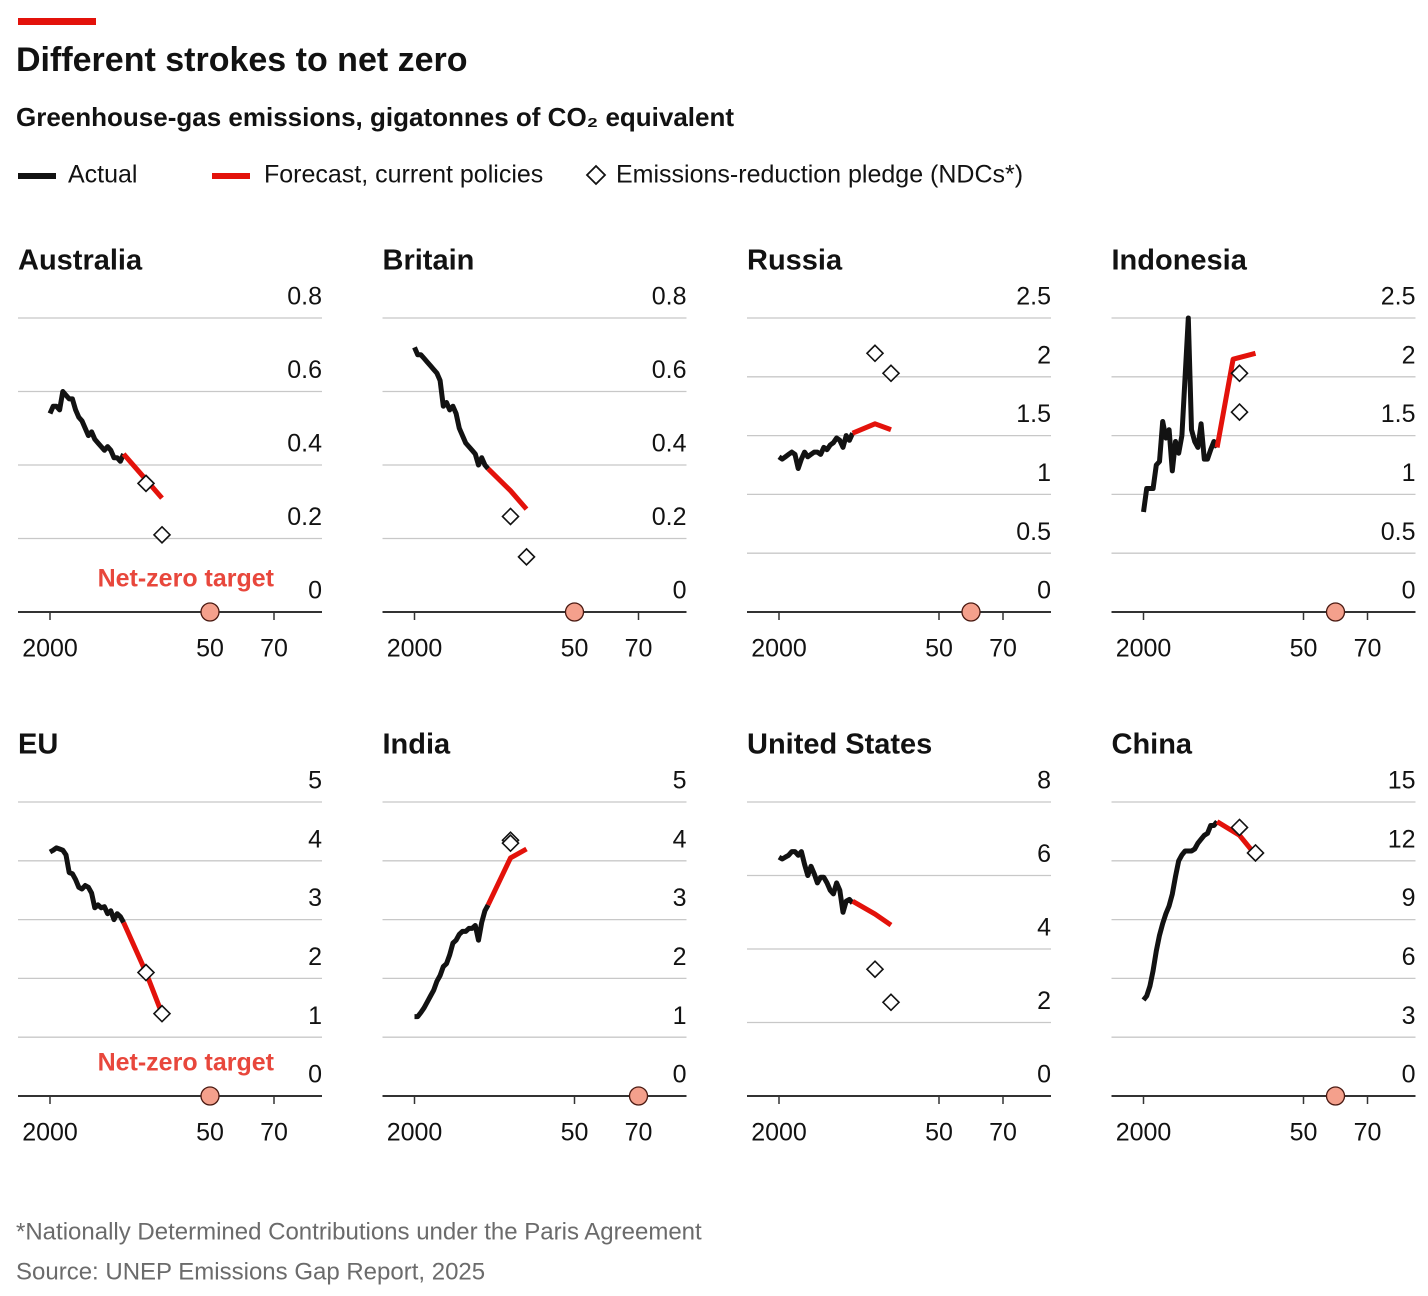  I want to click on panel-title: EU, so click(38, 745).